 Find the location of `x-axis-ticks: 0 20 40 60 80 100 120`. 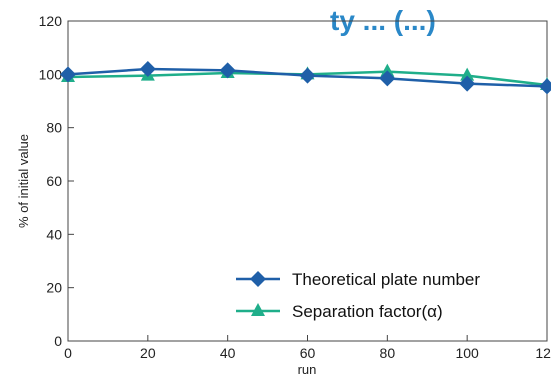

x-axis-ticks: 0 20 40 60 80 100 120 is located at coordinates (307, 348).